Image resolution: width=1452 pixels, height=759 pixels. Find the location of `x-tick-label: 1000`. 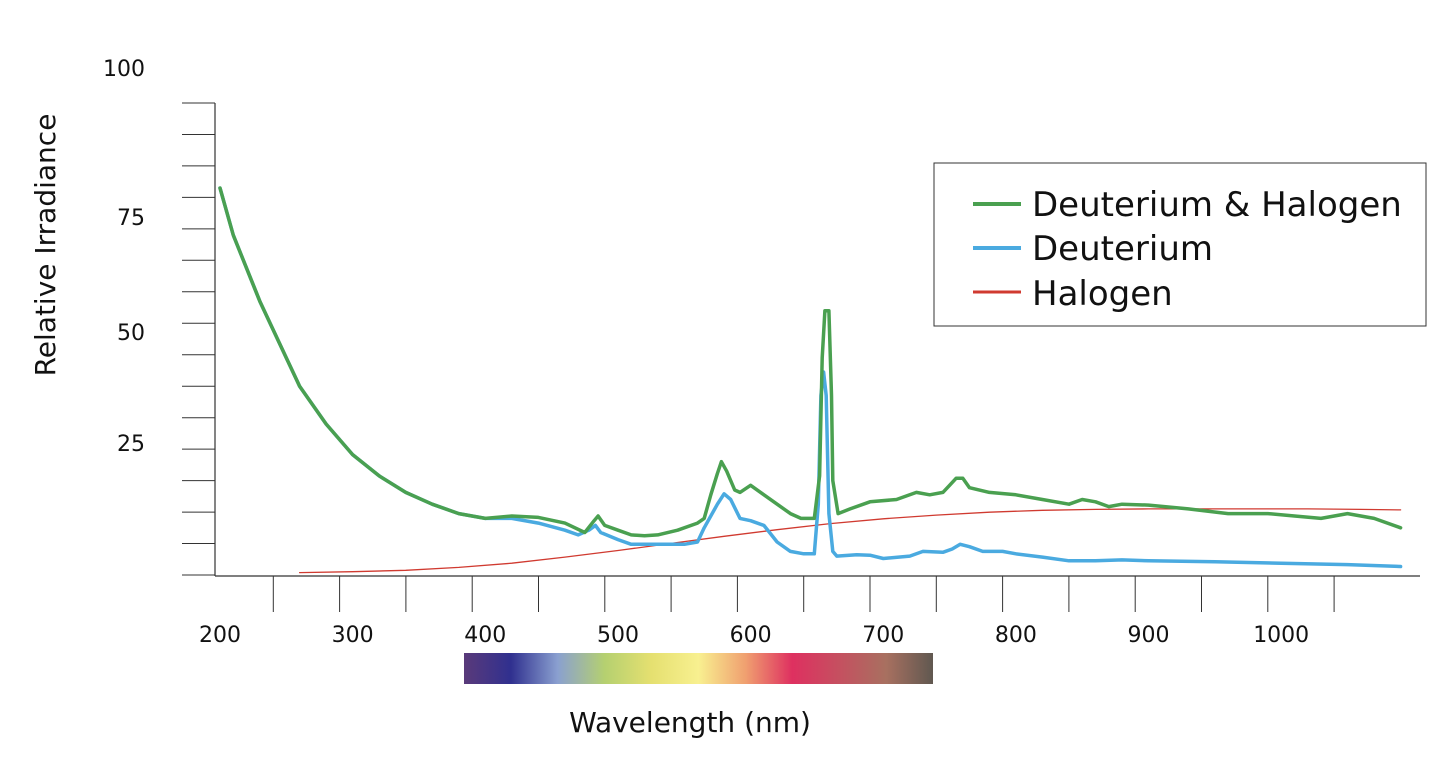

x-tick-label: 1000 is located at coordinates (1281, 635).